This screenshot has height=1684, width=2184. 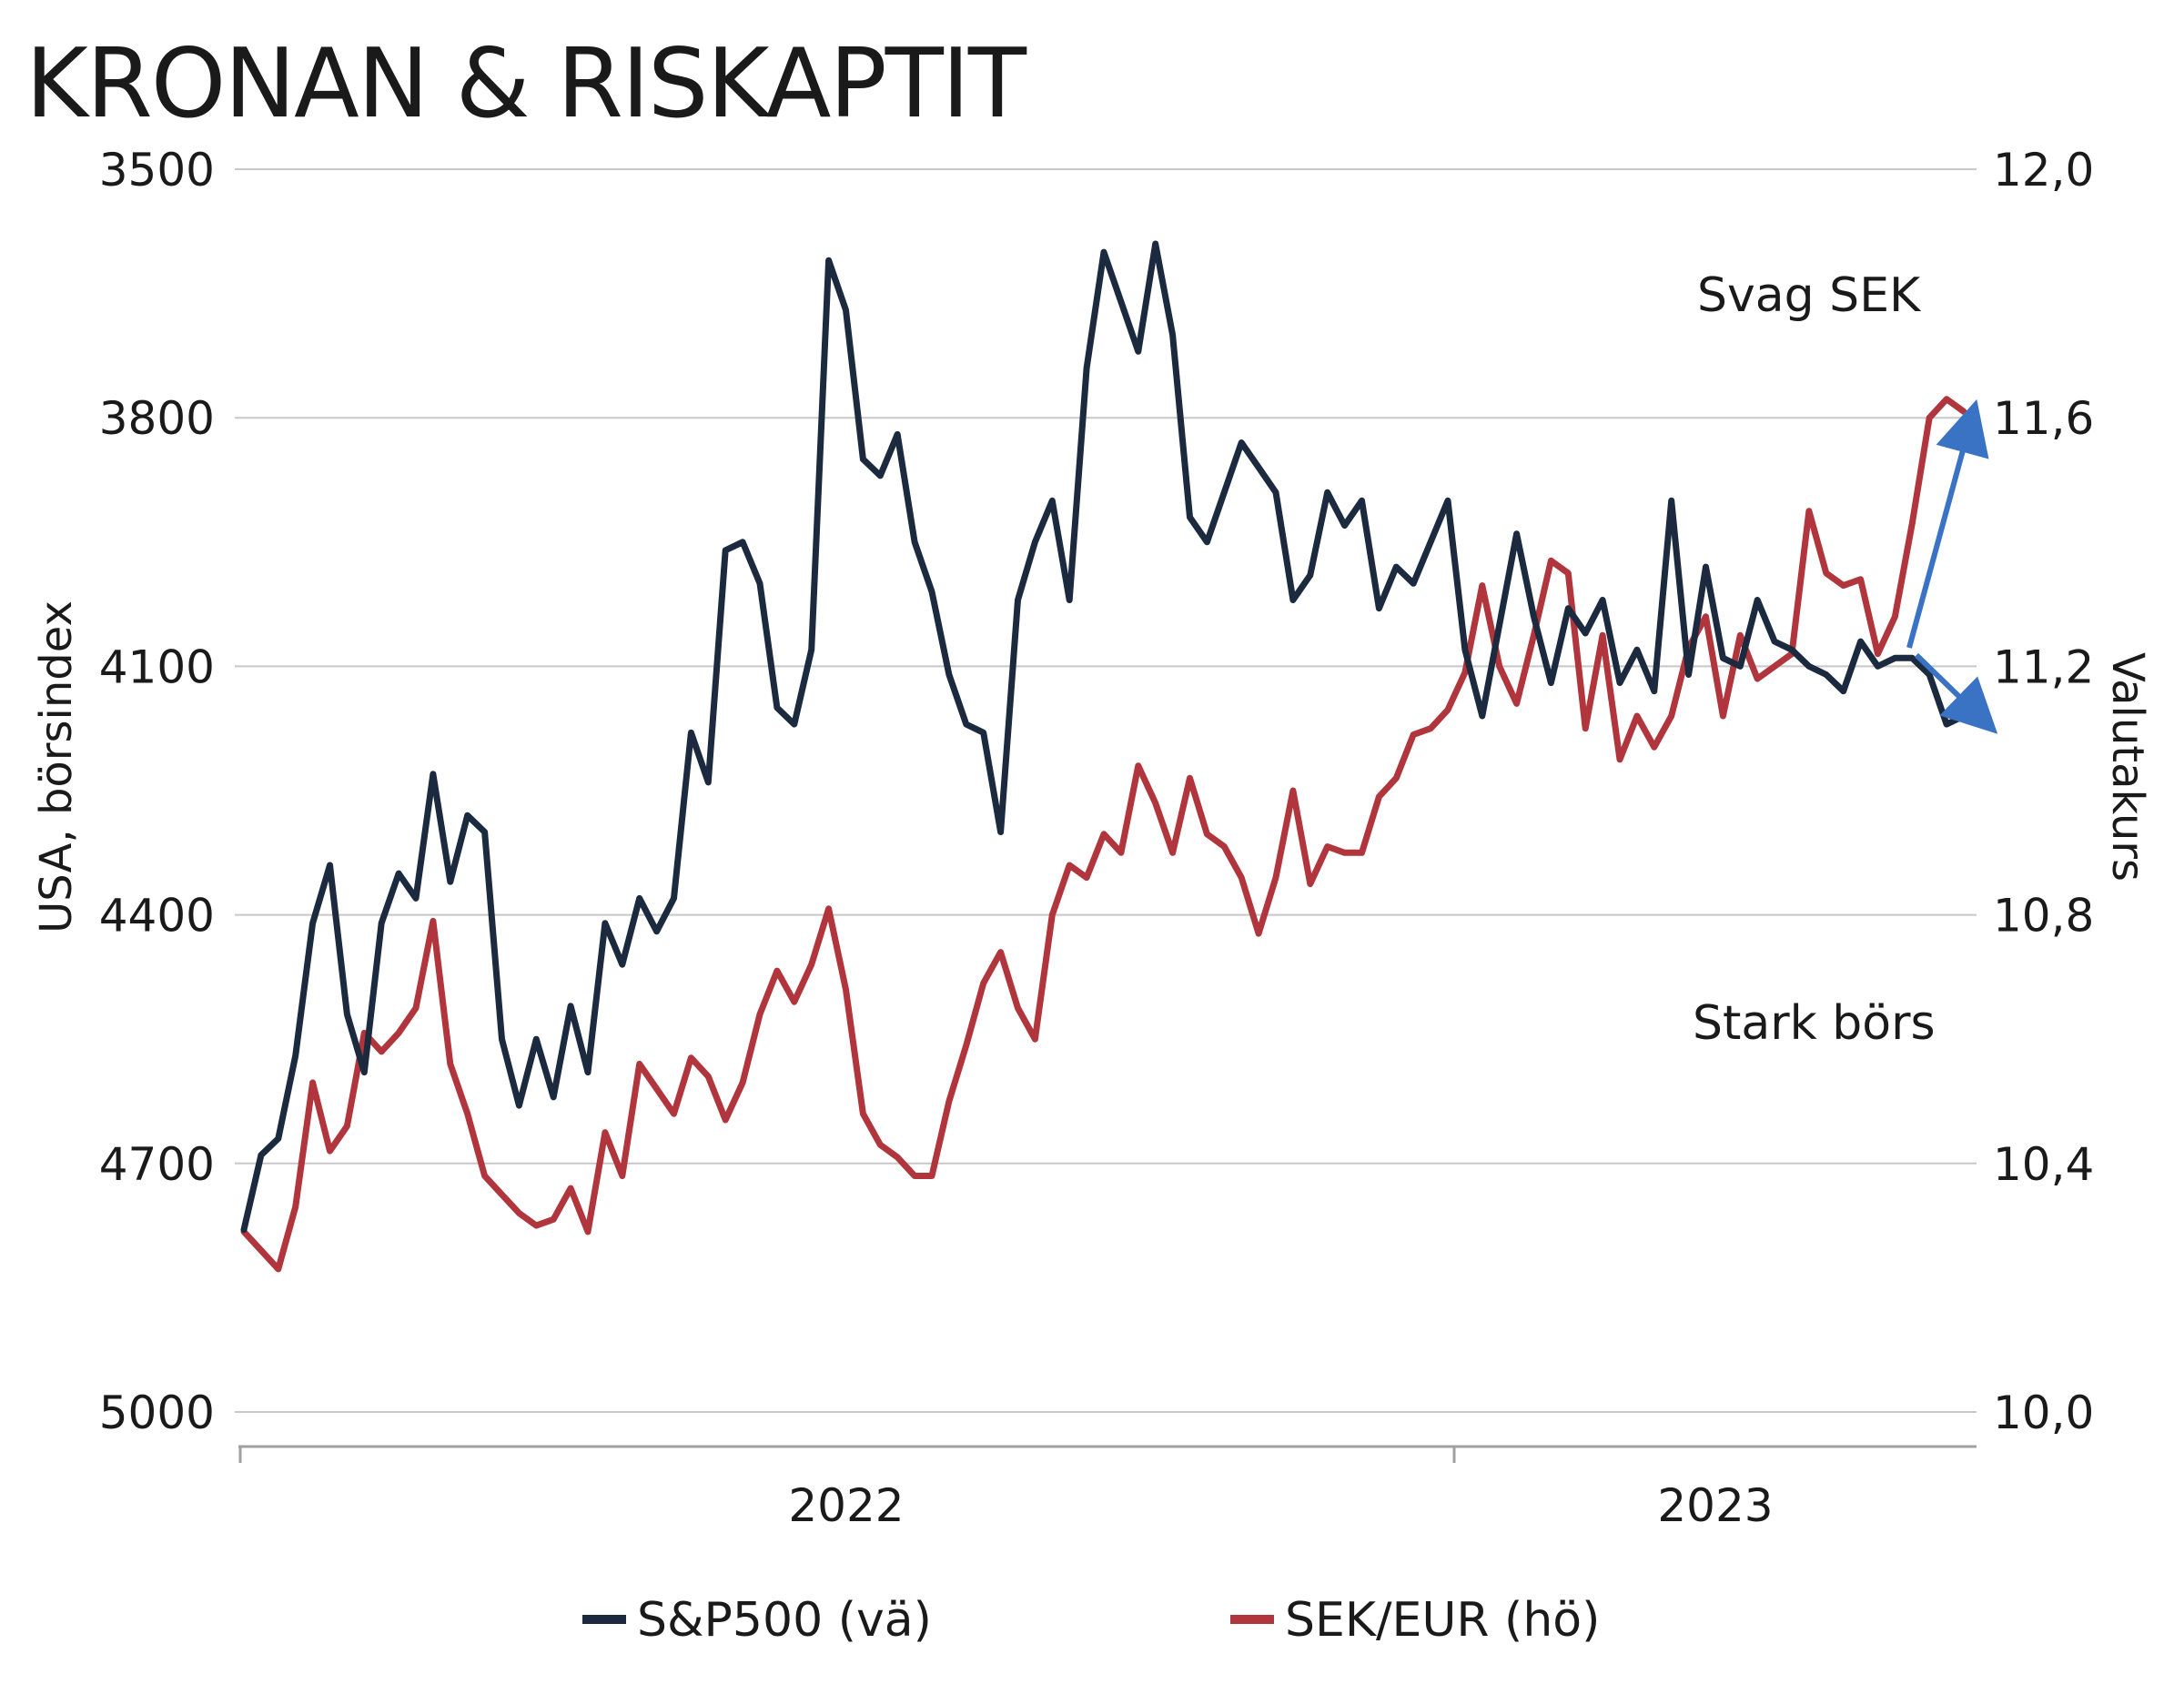 What do you see at coordinates (1443, 1620) in the screenshot?
I see `legend-label-sekeur: SEK/EUR (hö)` at bounding box center [1443, 1620].